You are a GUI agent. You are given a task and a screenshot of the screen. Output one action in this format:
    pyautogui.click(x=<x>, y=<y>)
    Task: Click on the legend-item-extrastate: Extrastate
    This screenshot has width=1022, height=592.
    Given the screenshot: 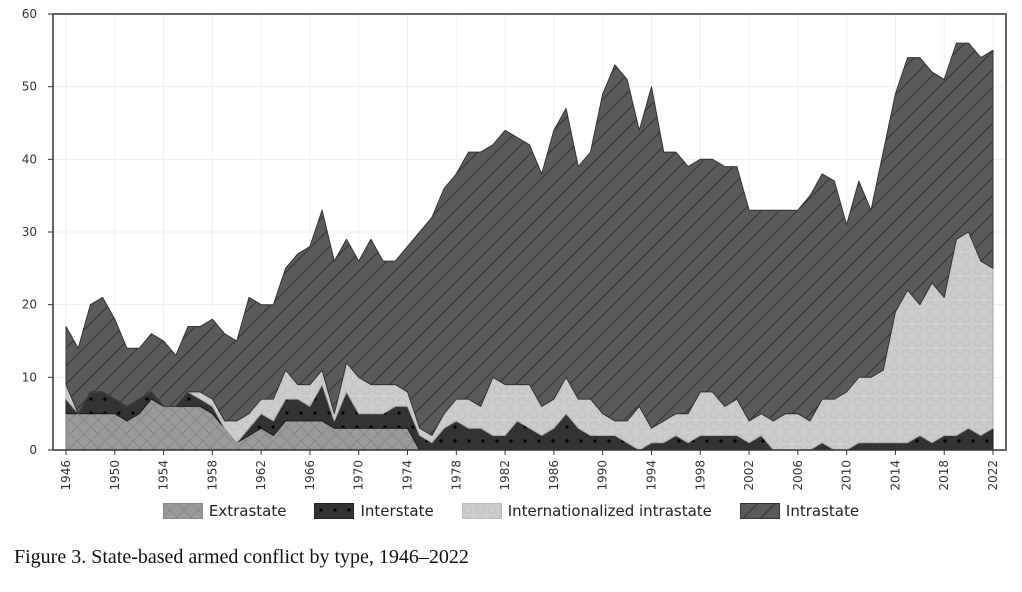 What is the action you would take?
    pyautogui.click(x=224, y=511)
    